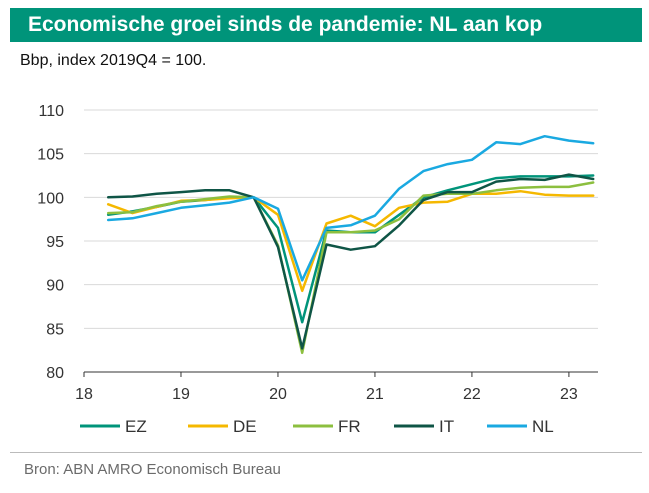 The width and height of the screenshot is (649, 493). I want to click on x-axis: 18 19 20 21 22 23, so click(336, 387).